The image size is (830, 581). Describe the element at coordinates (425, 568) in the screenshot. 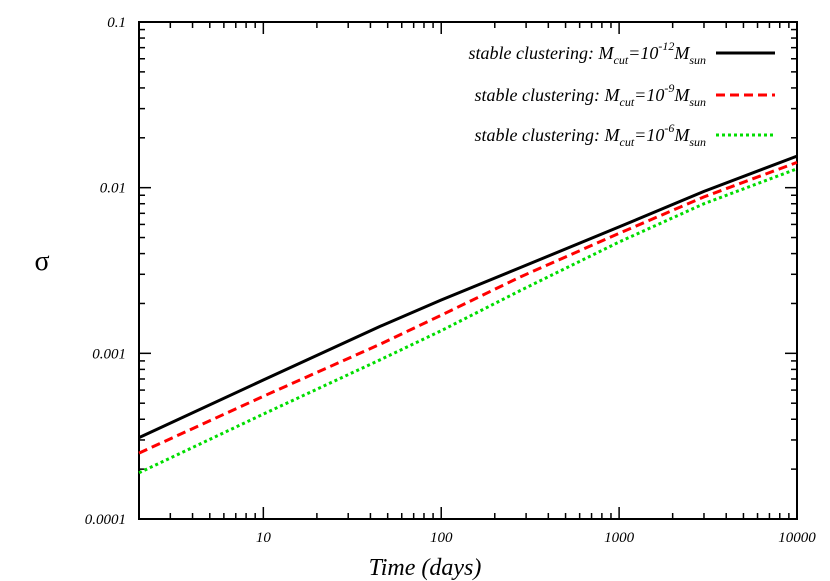

I see `x-axis-title: Time (days)` at that location.